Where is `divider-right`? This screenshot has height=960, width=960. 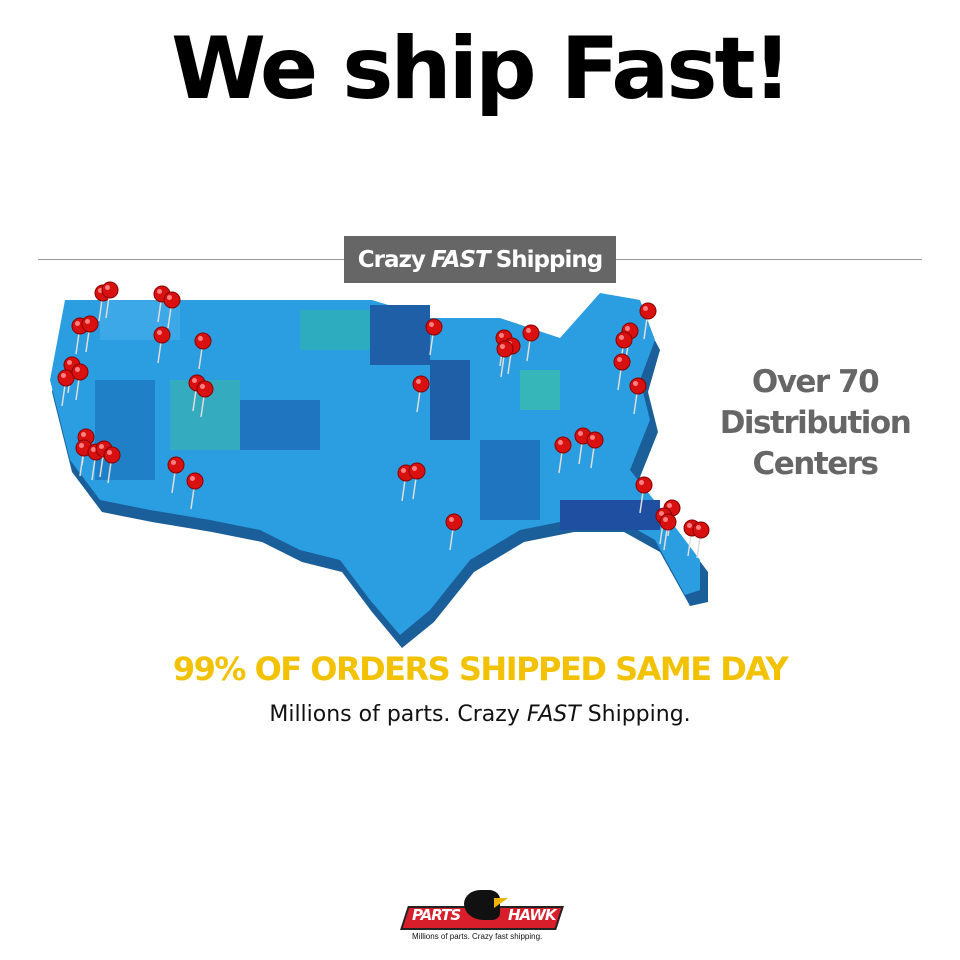
divider-right is located at coordinates (769, 259).